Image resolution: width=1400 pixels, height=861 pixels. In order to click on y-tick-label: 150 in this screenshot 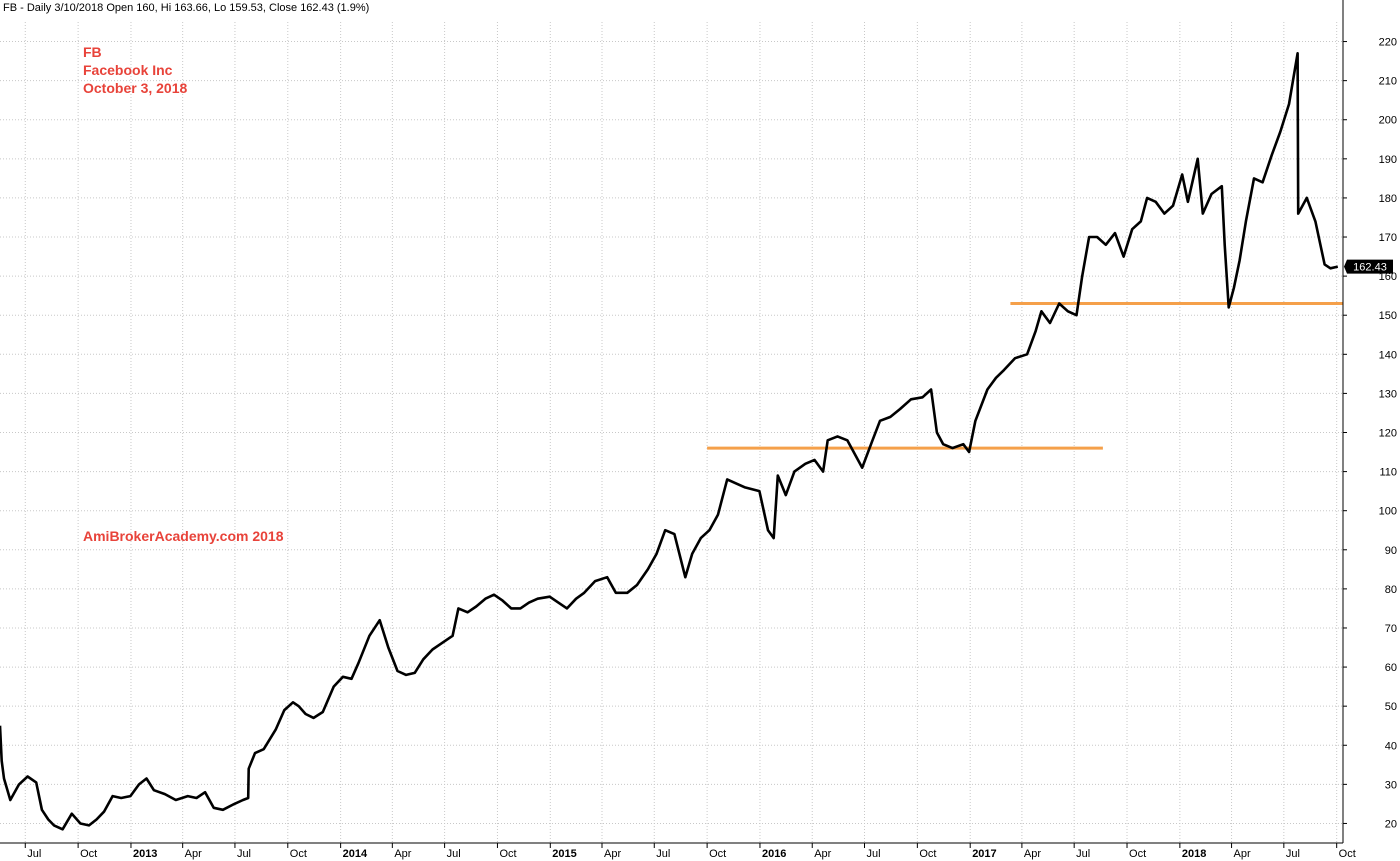, I will do `click(1388, 316)`.